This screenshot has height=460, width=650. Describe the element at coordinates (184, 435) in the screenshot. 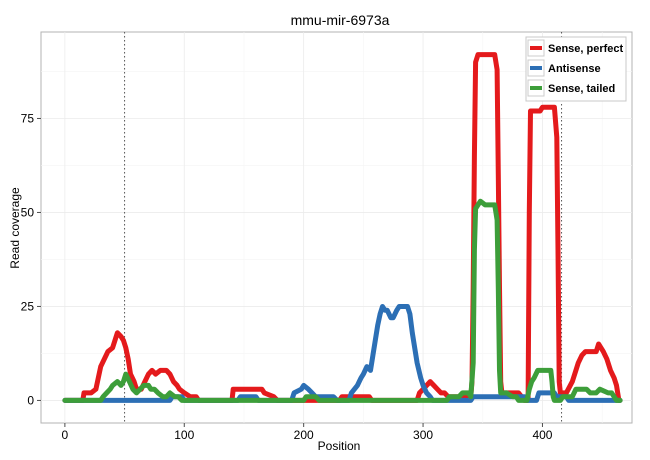

I see `x-tick-label: 100` at that location.